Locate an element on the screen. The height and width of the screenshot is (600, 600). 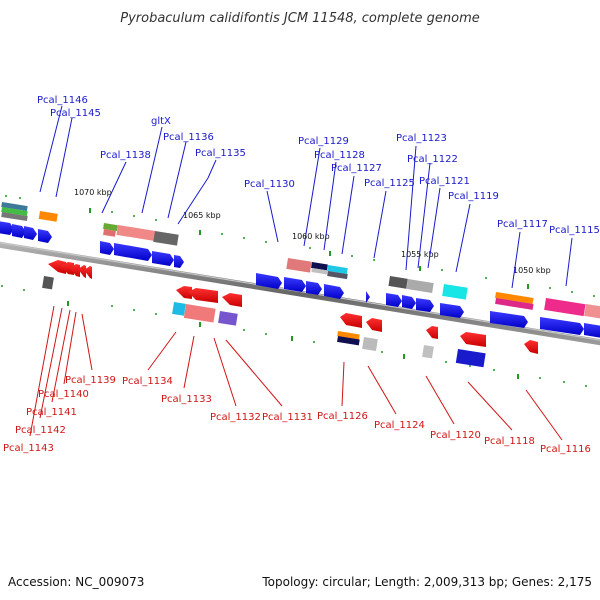
gene-label-pcal-1120: Pcal_1120 is located at coordinates (455, 435).